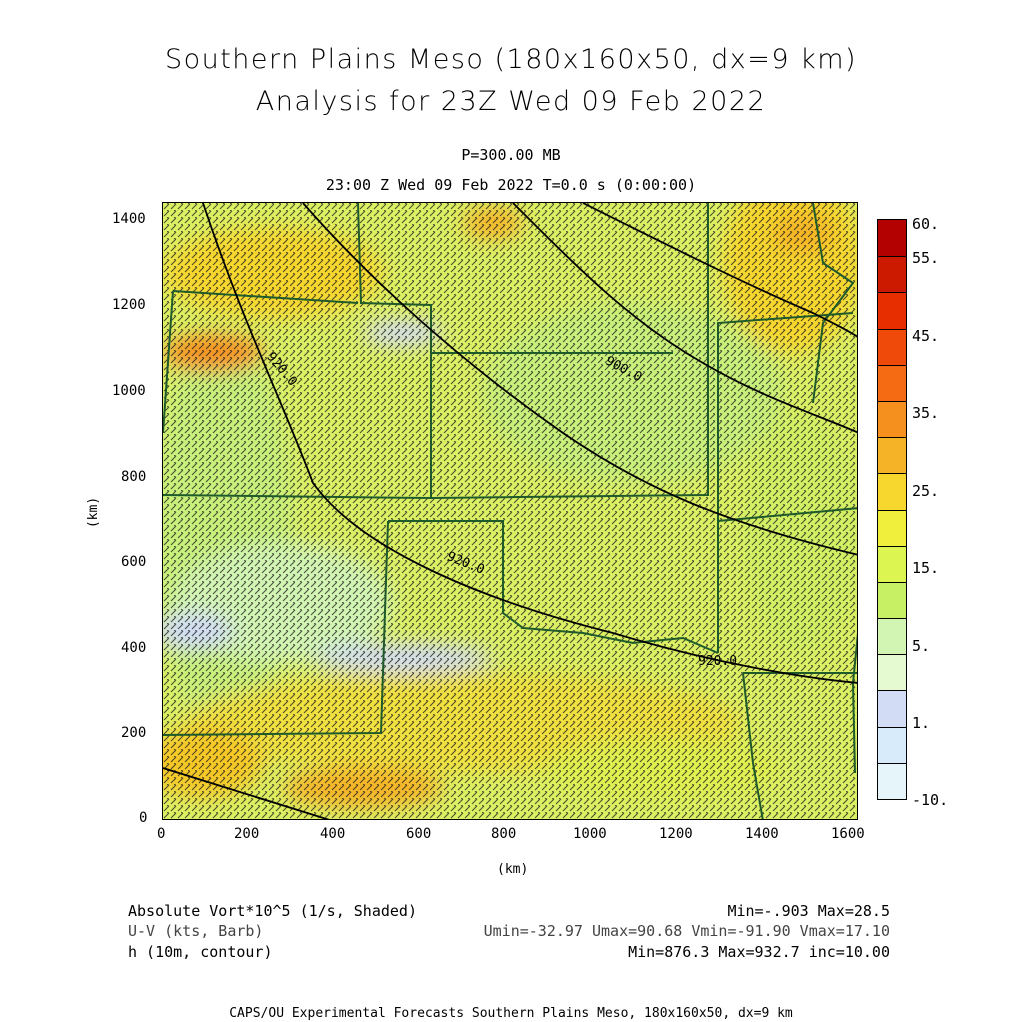  I want to click on x-tick: 1200, so click(676, 834).